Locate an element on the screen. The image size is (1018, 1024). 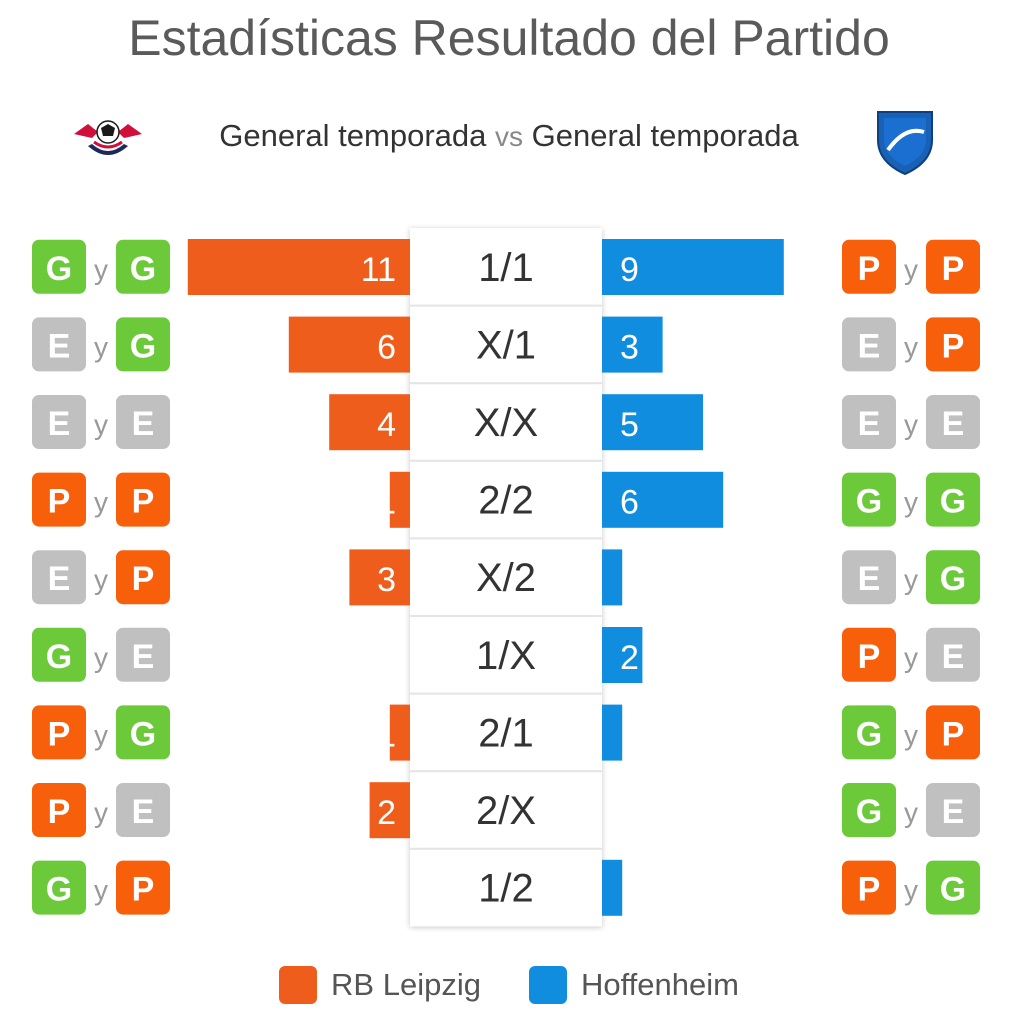
vs-label: vs is located at coordinates (509, 136).